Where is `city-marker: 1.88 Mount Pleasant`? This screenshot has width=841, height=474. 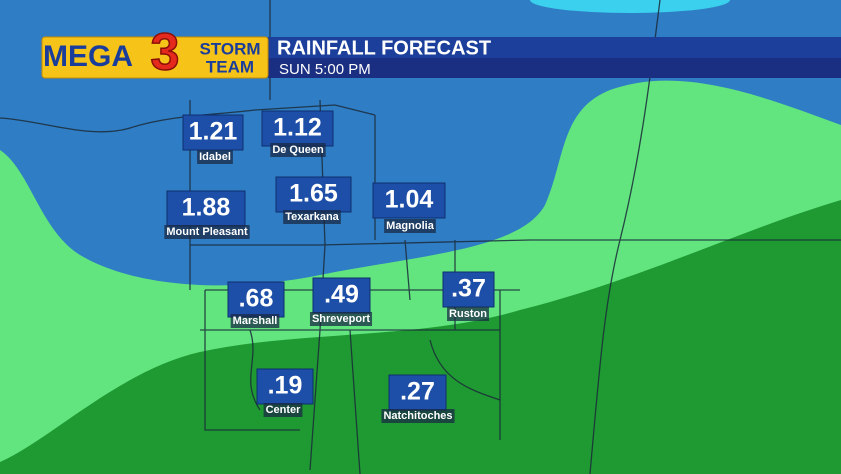 city-marker: 1.88 Mount Pleasant is located at coordinates (207, 214).